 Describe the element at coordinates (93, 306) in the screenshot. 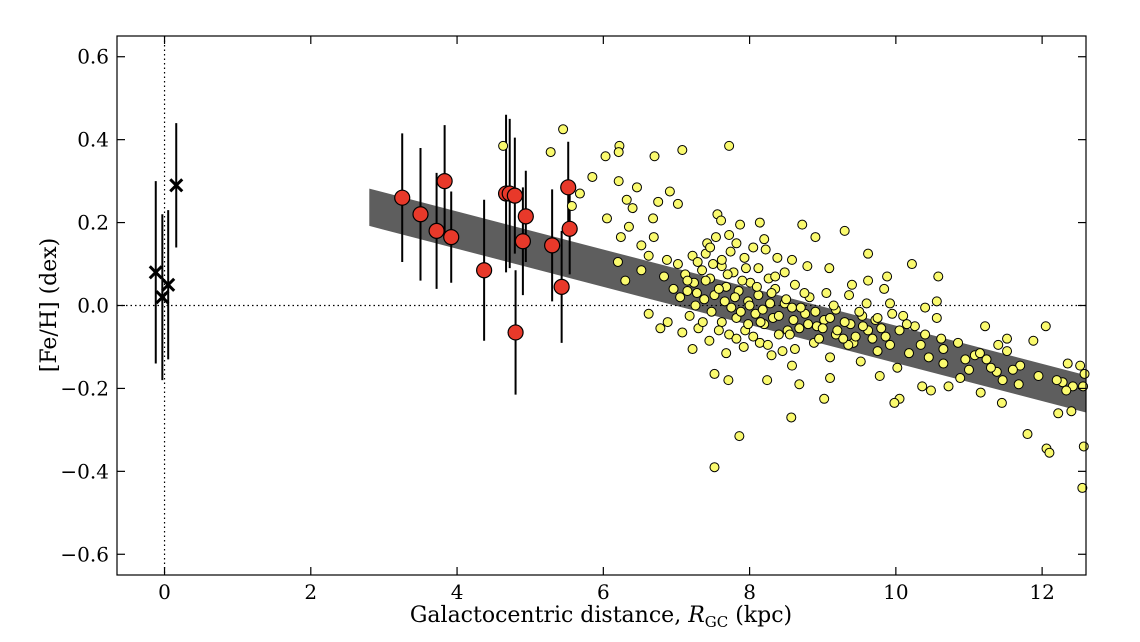

I see `y-tick-label: 0.0` at that location.